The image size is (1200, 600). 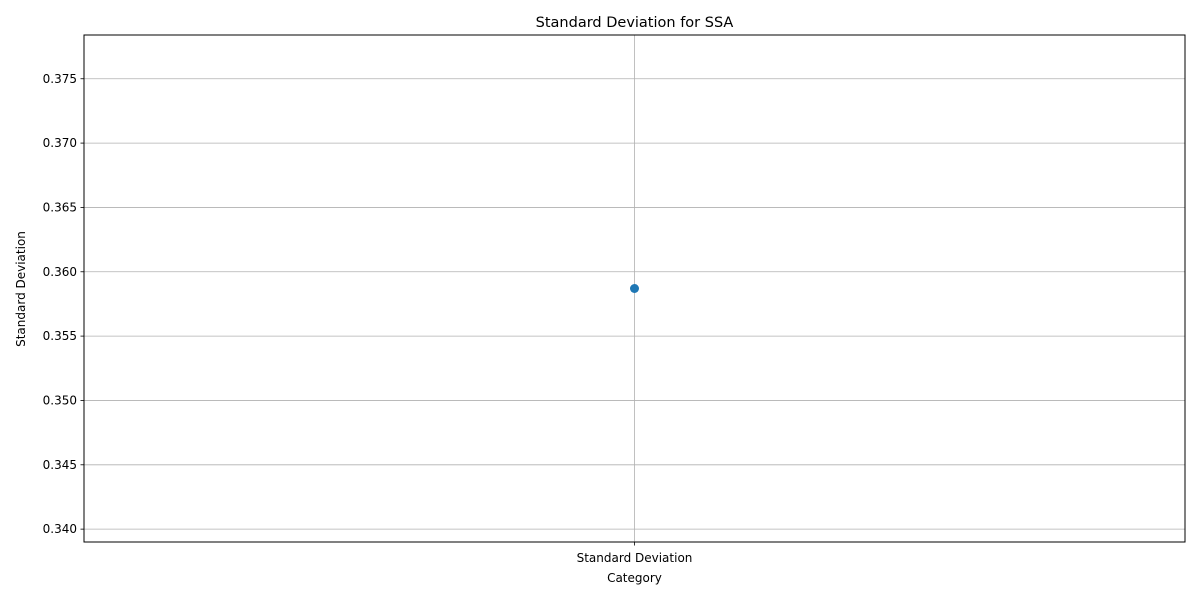 I want to click on data-point, so click(x=634, y=288).